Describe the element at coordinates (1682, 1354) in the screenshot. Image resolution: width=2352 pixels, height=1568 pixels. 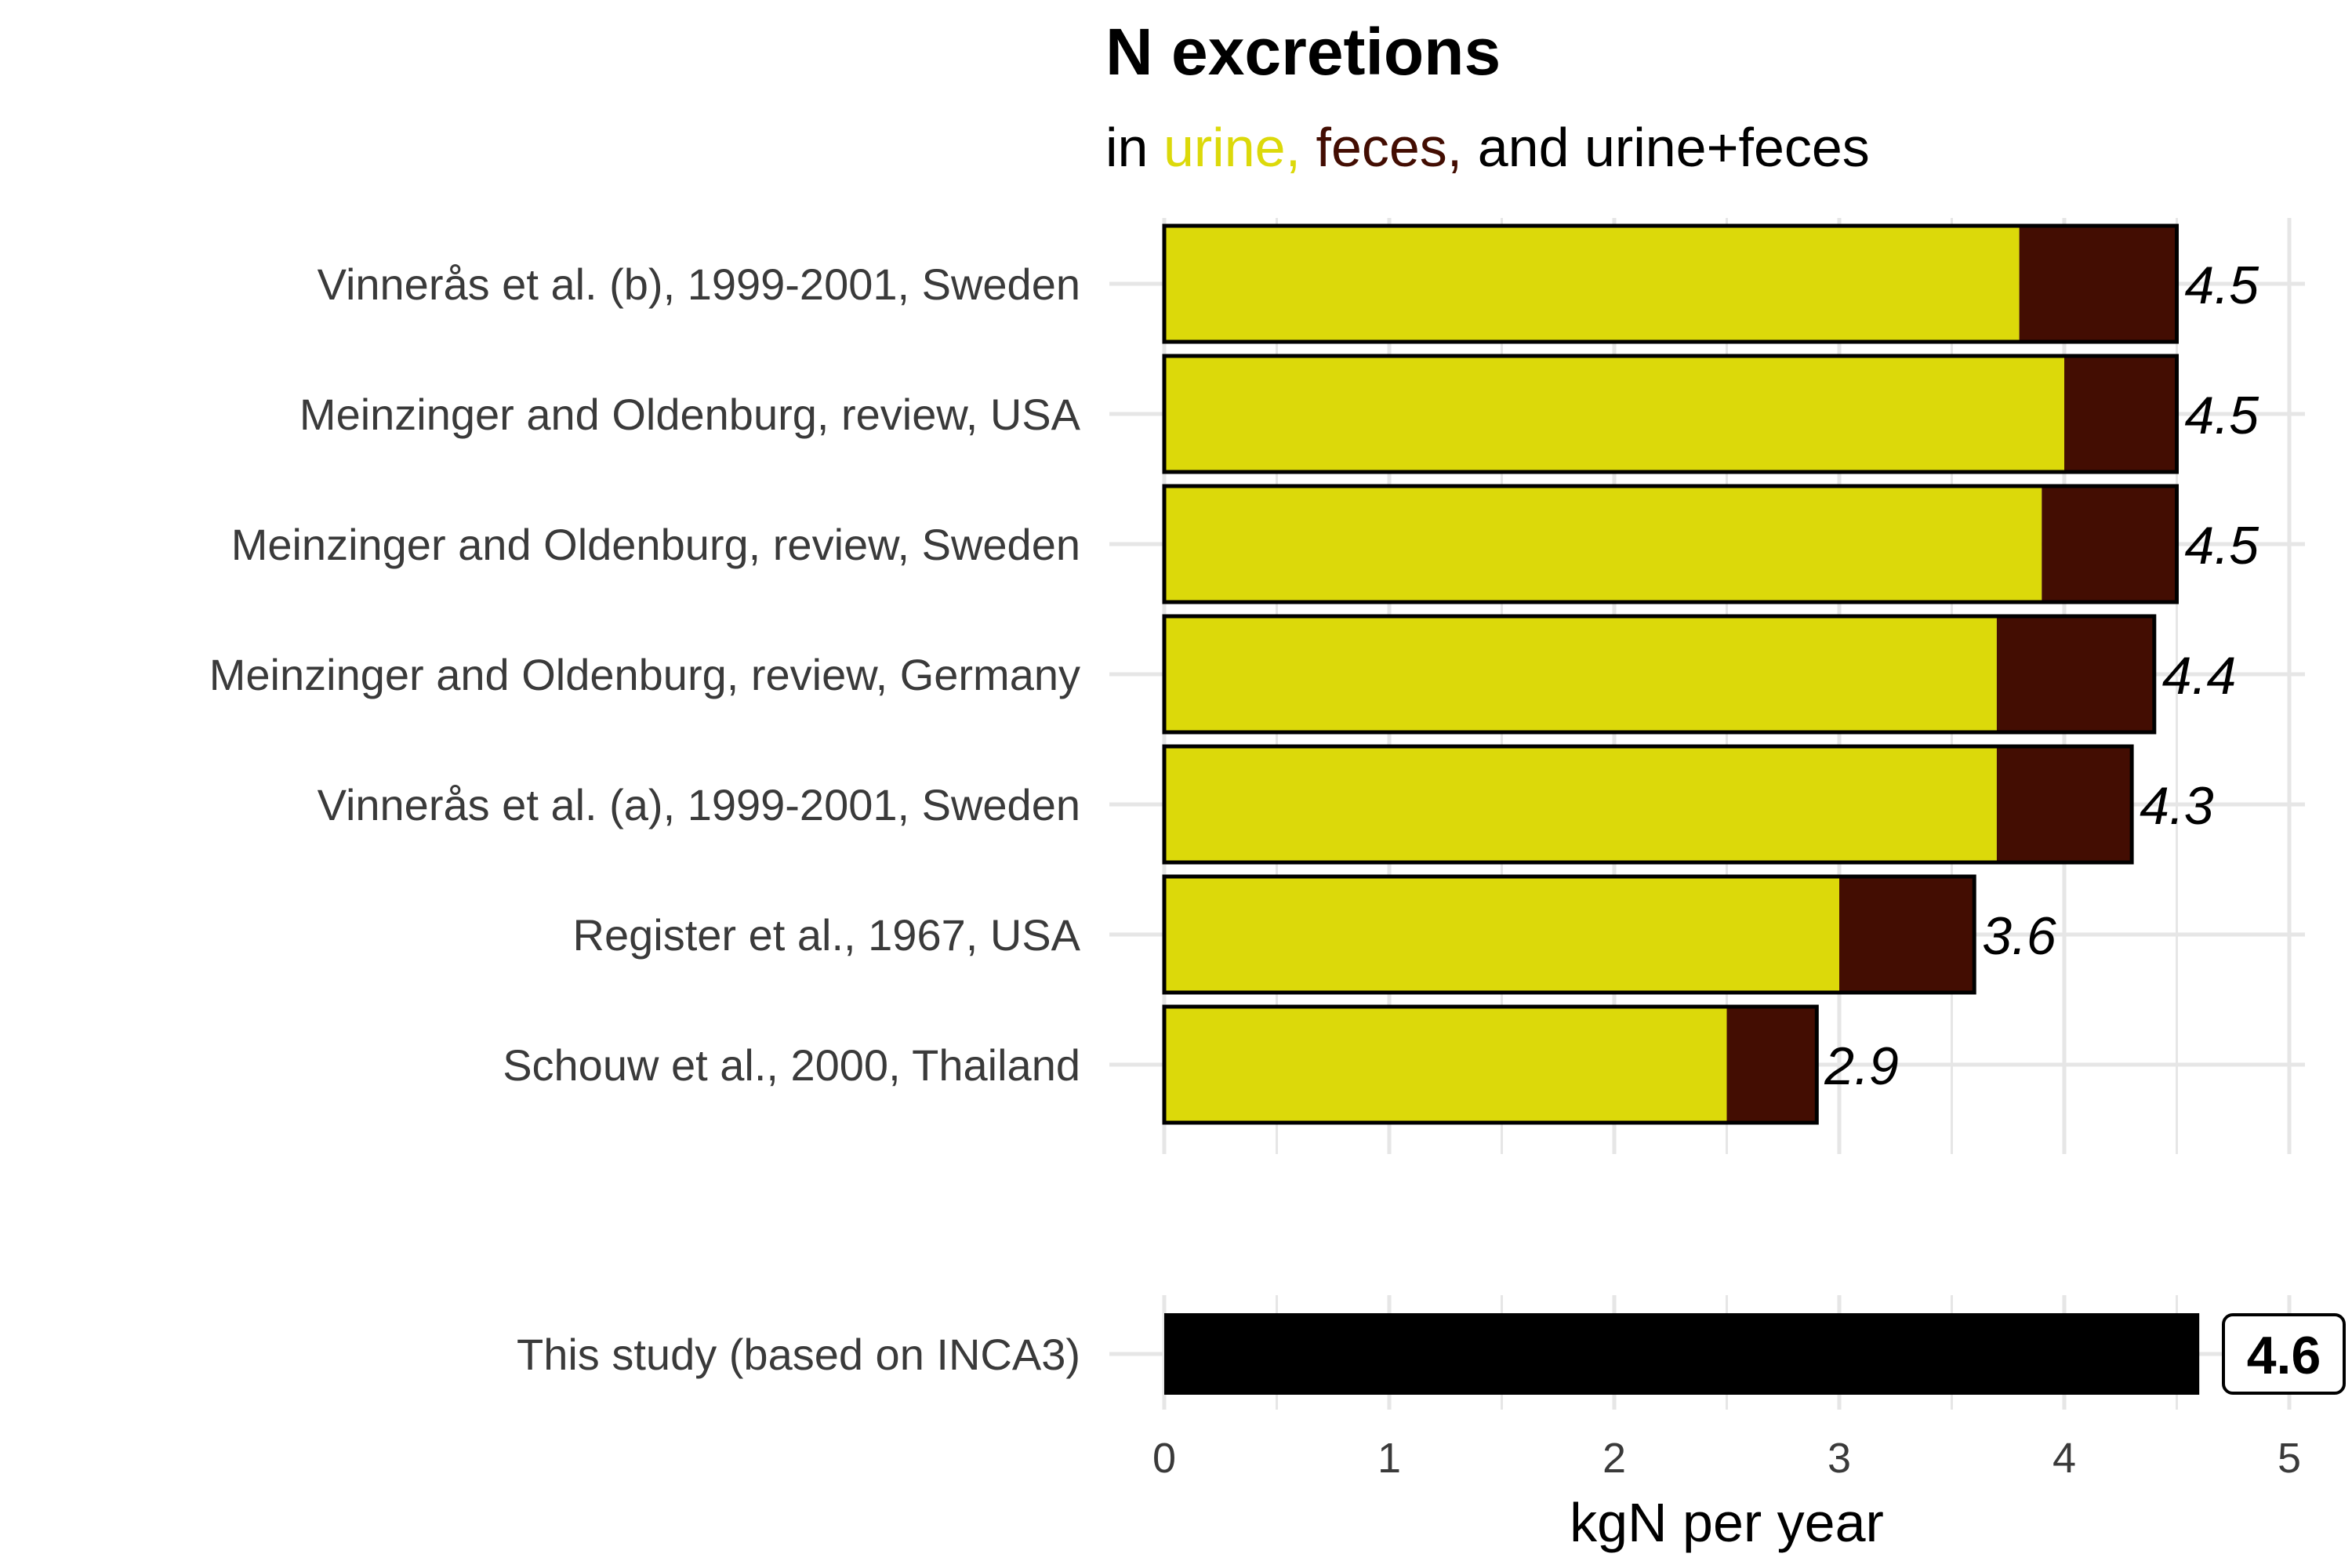
I see `this-study-bar` at that location.